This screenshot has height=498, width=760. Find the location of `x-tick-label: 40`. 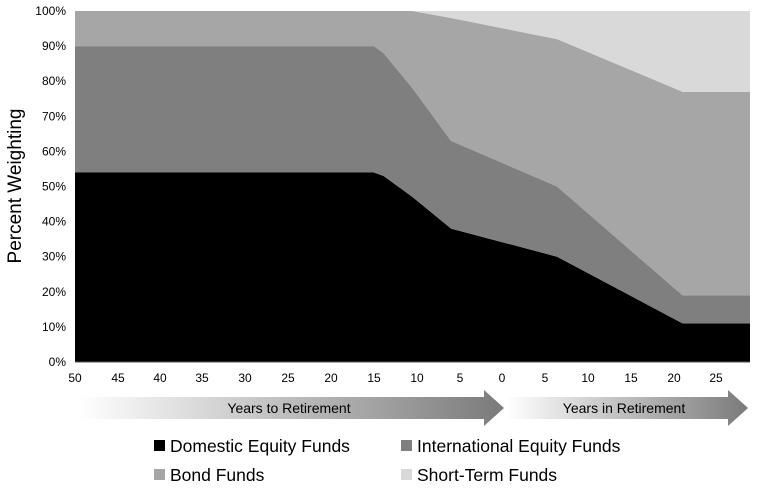

x-tick-label: 40 is located at coordinates (160, 378).